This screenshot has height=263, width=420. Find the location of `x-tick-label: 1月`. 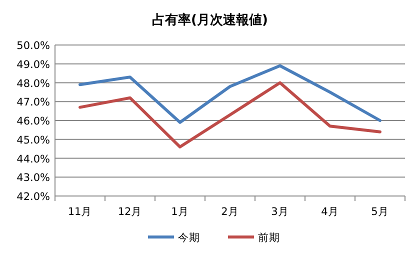

x-tick-label: 1月 is located at coordinates (180, 212).